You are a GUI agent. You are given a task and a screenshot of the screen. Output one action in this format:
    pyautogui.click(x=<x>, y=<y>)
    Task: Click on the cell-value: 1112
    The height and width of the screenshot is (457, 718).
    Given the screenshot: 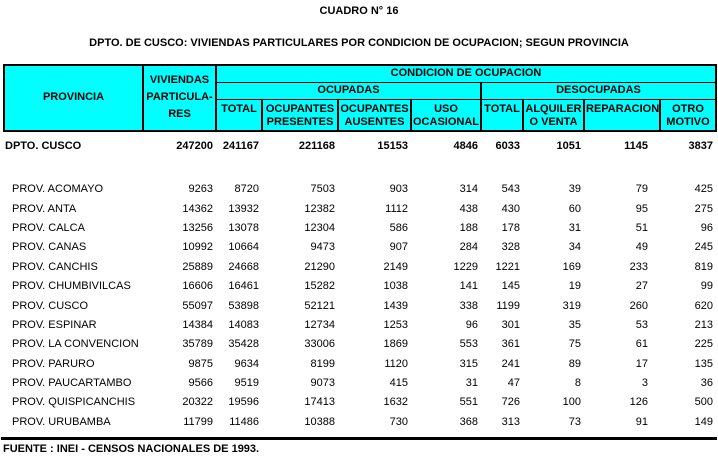 What is the action you would take?
    pyautogui.click(x=396, y=208)
    